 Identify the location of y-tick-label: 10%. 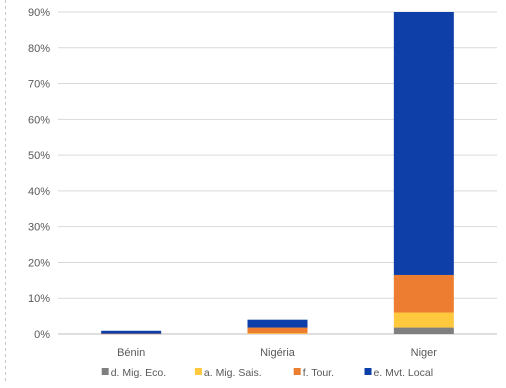
(39, 299).